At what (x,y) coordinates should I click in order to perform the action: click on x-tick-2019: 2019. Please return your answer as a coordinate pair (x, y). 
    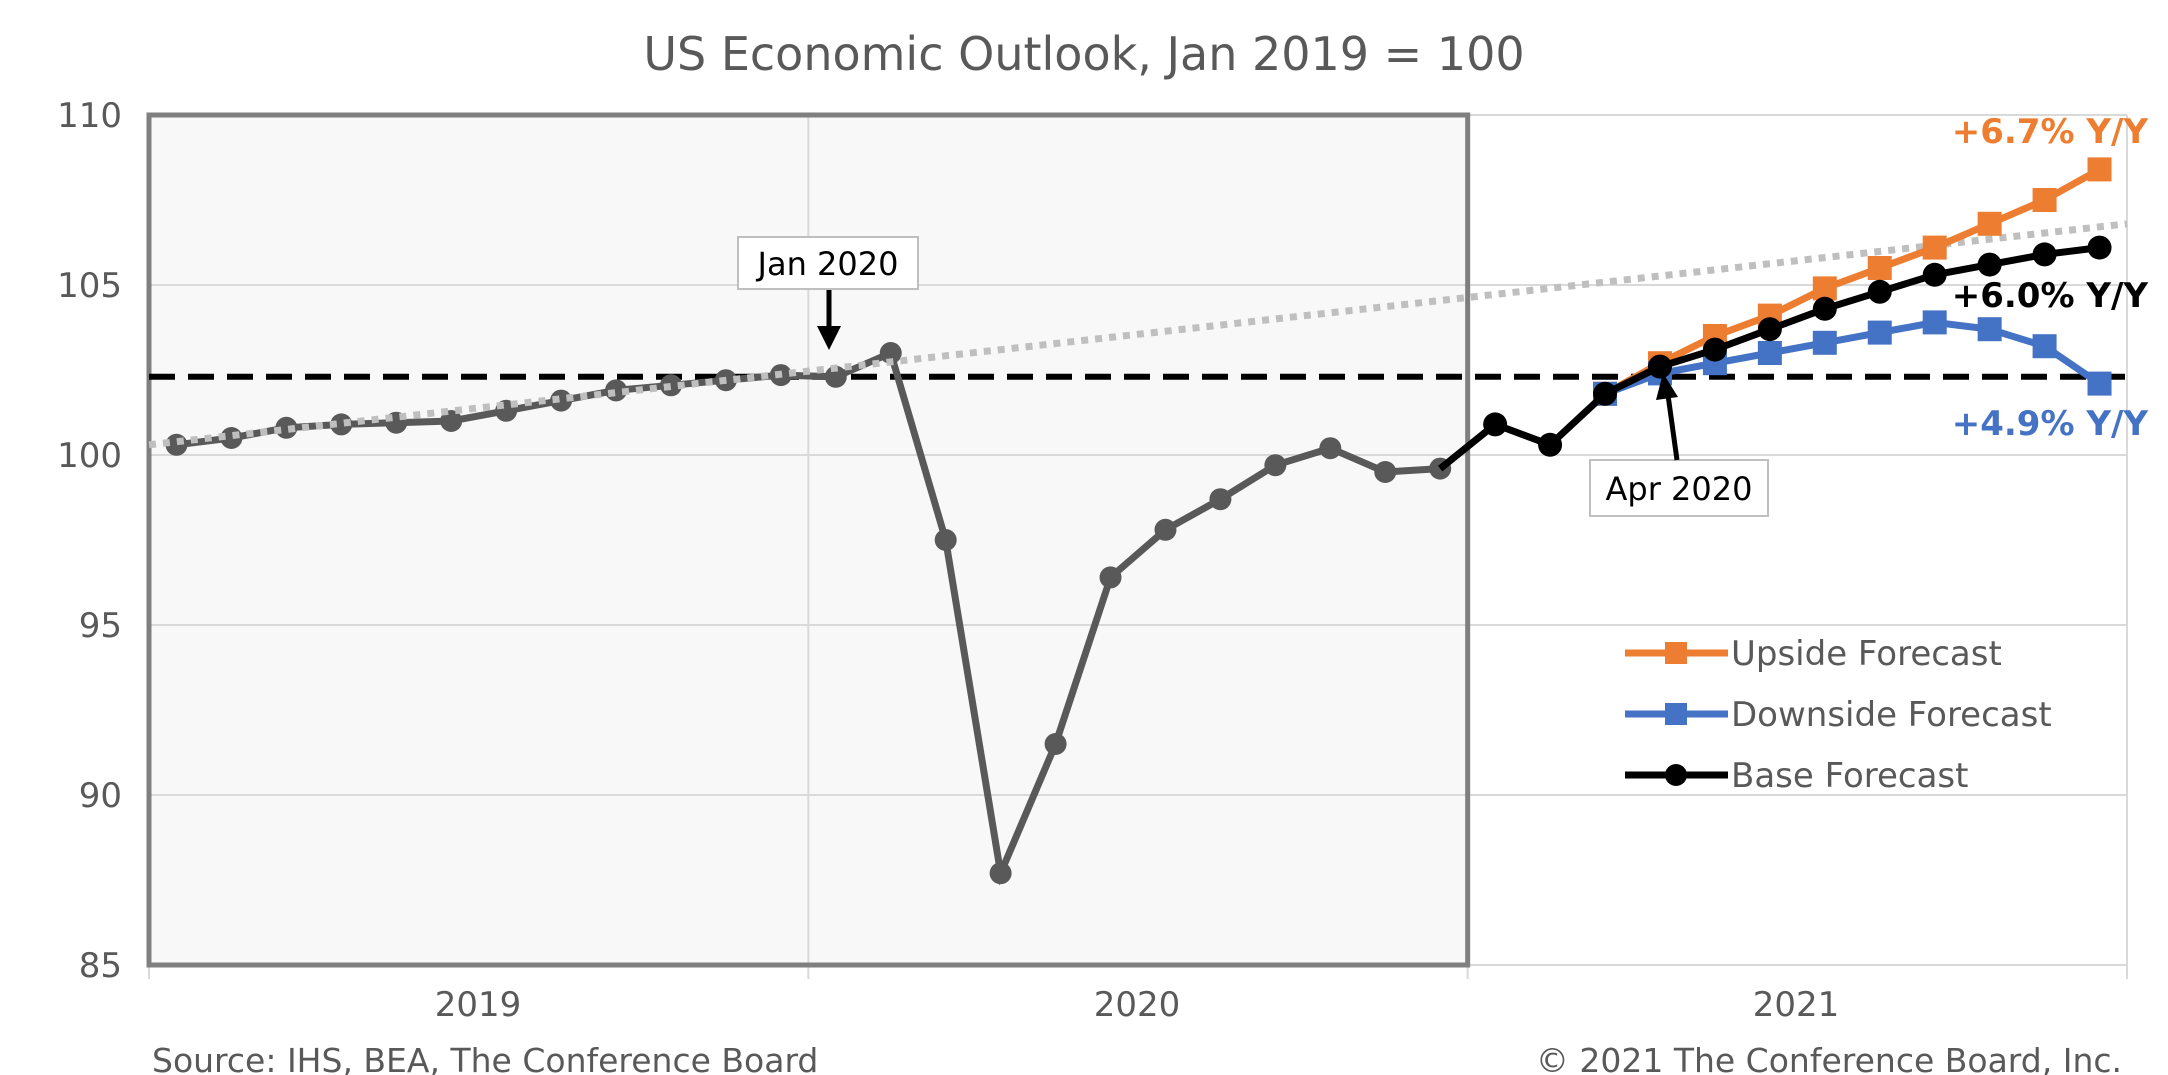
    Looking at the image, I should click on (478, 1005).